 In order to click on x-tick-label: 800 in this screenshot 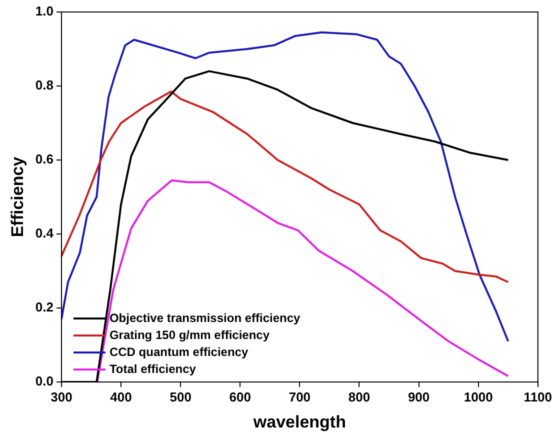, I will do `click(359, 396)`.